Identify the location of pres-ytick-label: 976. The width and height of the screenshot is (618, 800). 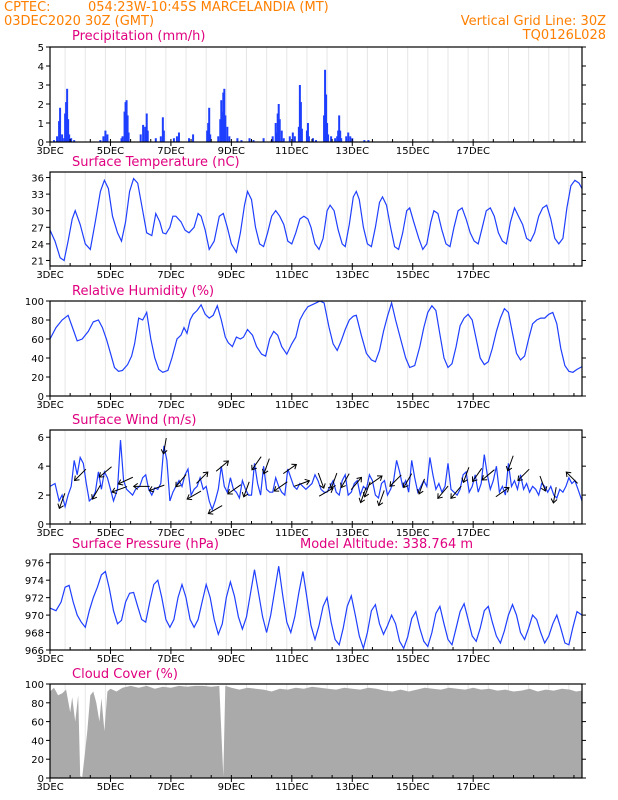
(34, 564).